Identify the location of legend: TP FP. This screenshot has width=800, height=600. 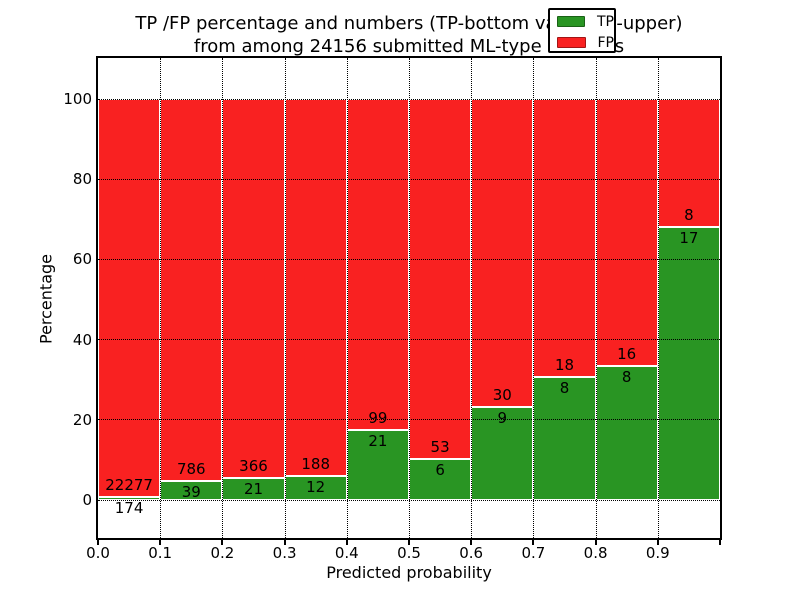
(582, 30).